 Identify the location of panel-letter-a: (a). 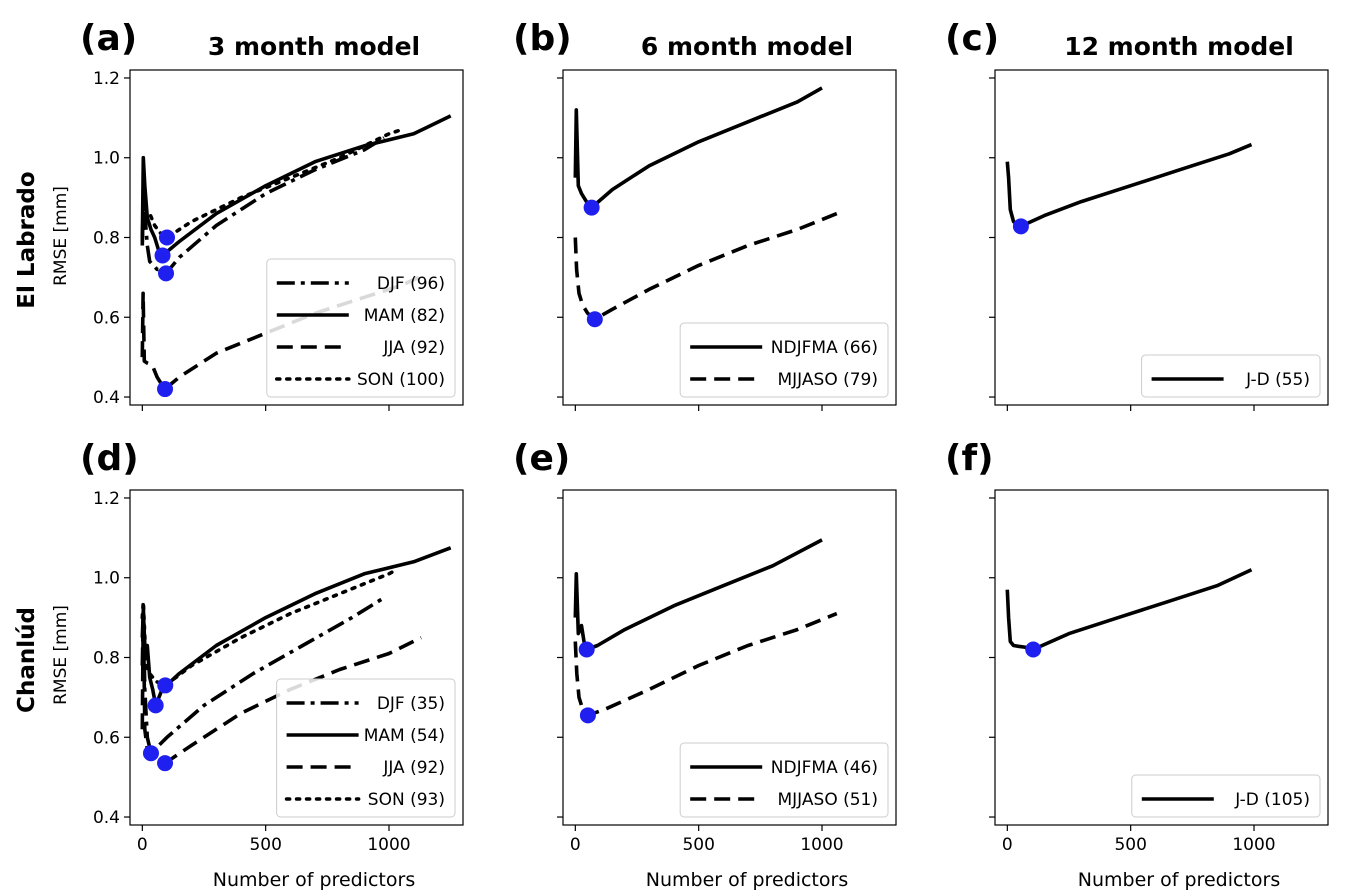
(108, 38).